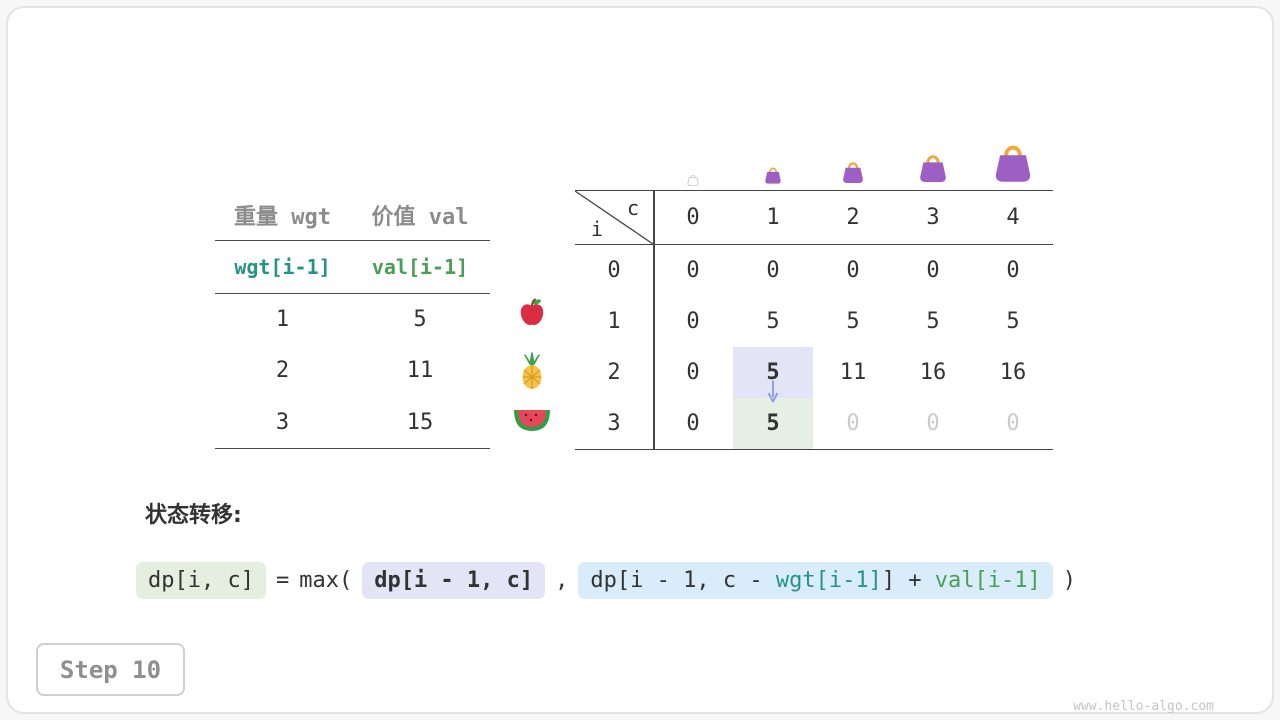  I want to click on dp-row-3: 3 0 5 0 0 0, so click(814, 423).